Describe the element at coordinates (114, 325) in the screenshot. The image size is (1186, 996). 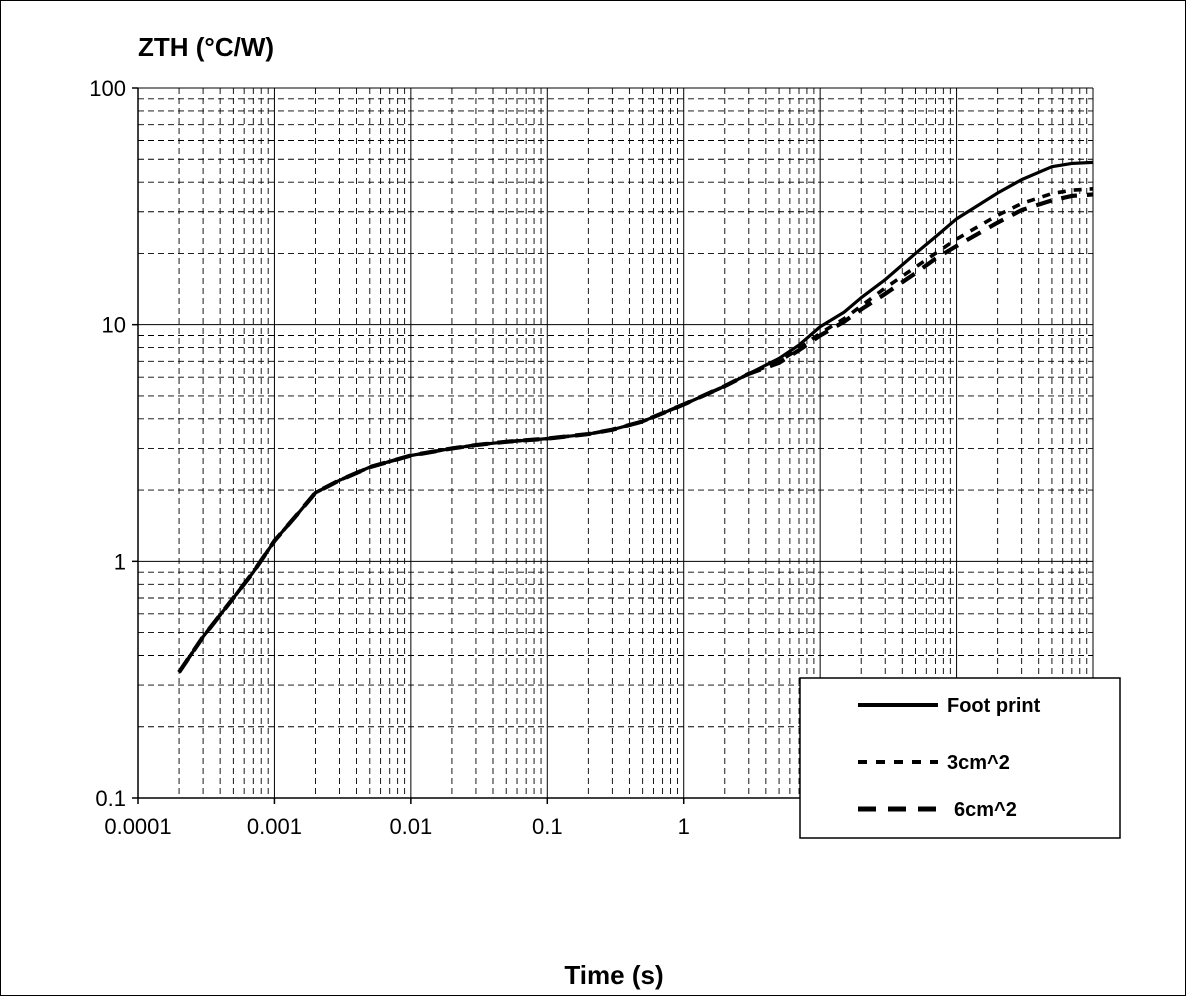
I see `y-tick-label: 10` at that location.